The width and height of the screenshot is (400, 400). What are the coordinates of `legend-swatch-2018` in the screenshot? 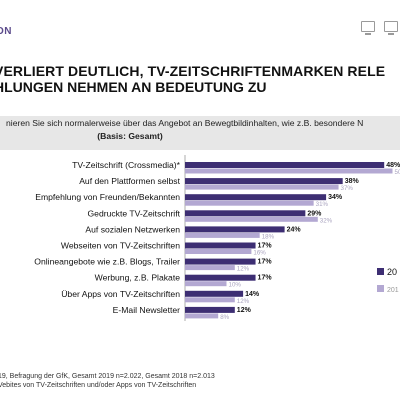 It's located at (380, 288).